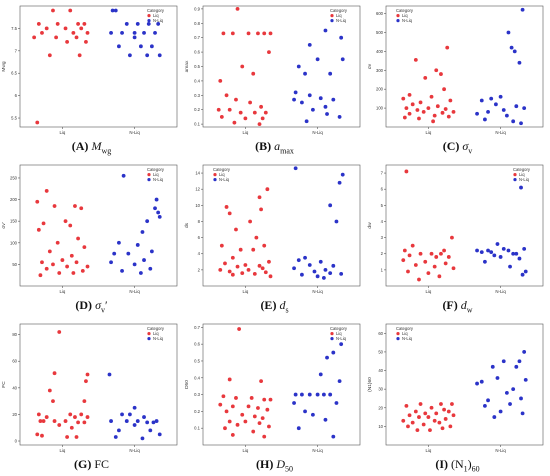 This screenshot has height=476, width=550. I want to click on panel-caption: (B) amax, so click(274, 147).